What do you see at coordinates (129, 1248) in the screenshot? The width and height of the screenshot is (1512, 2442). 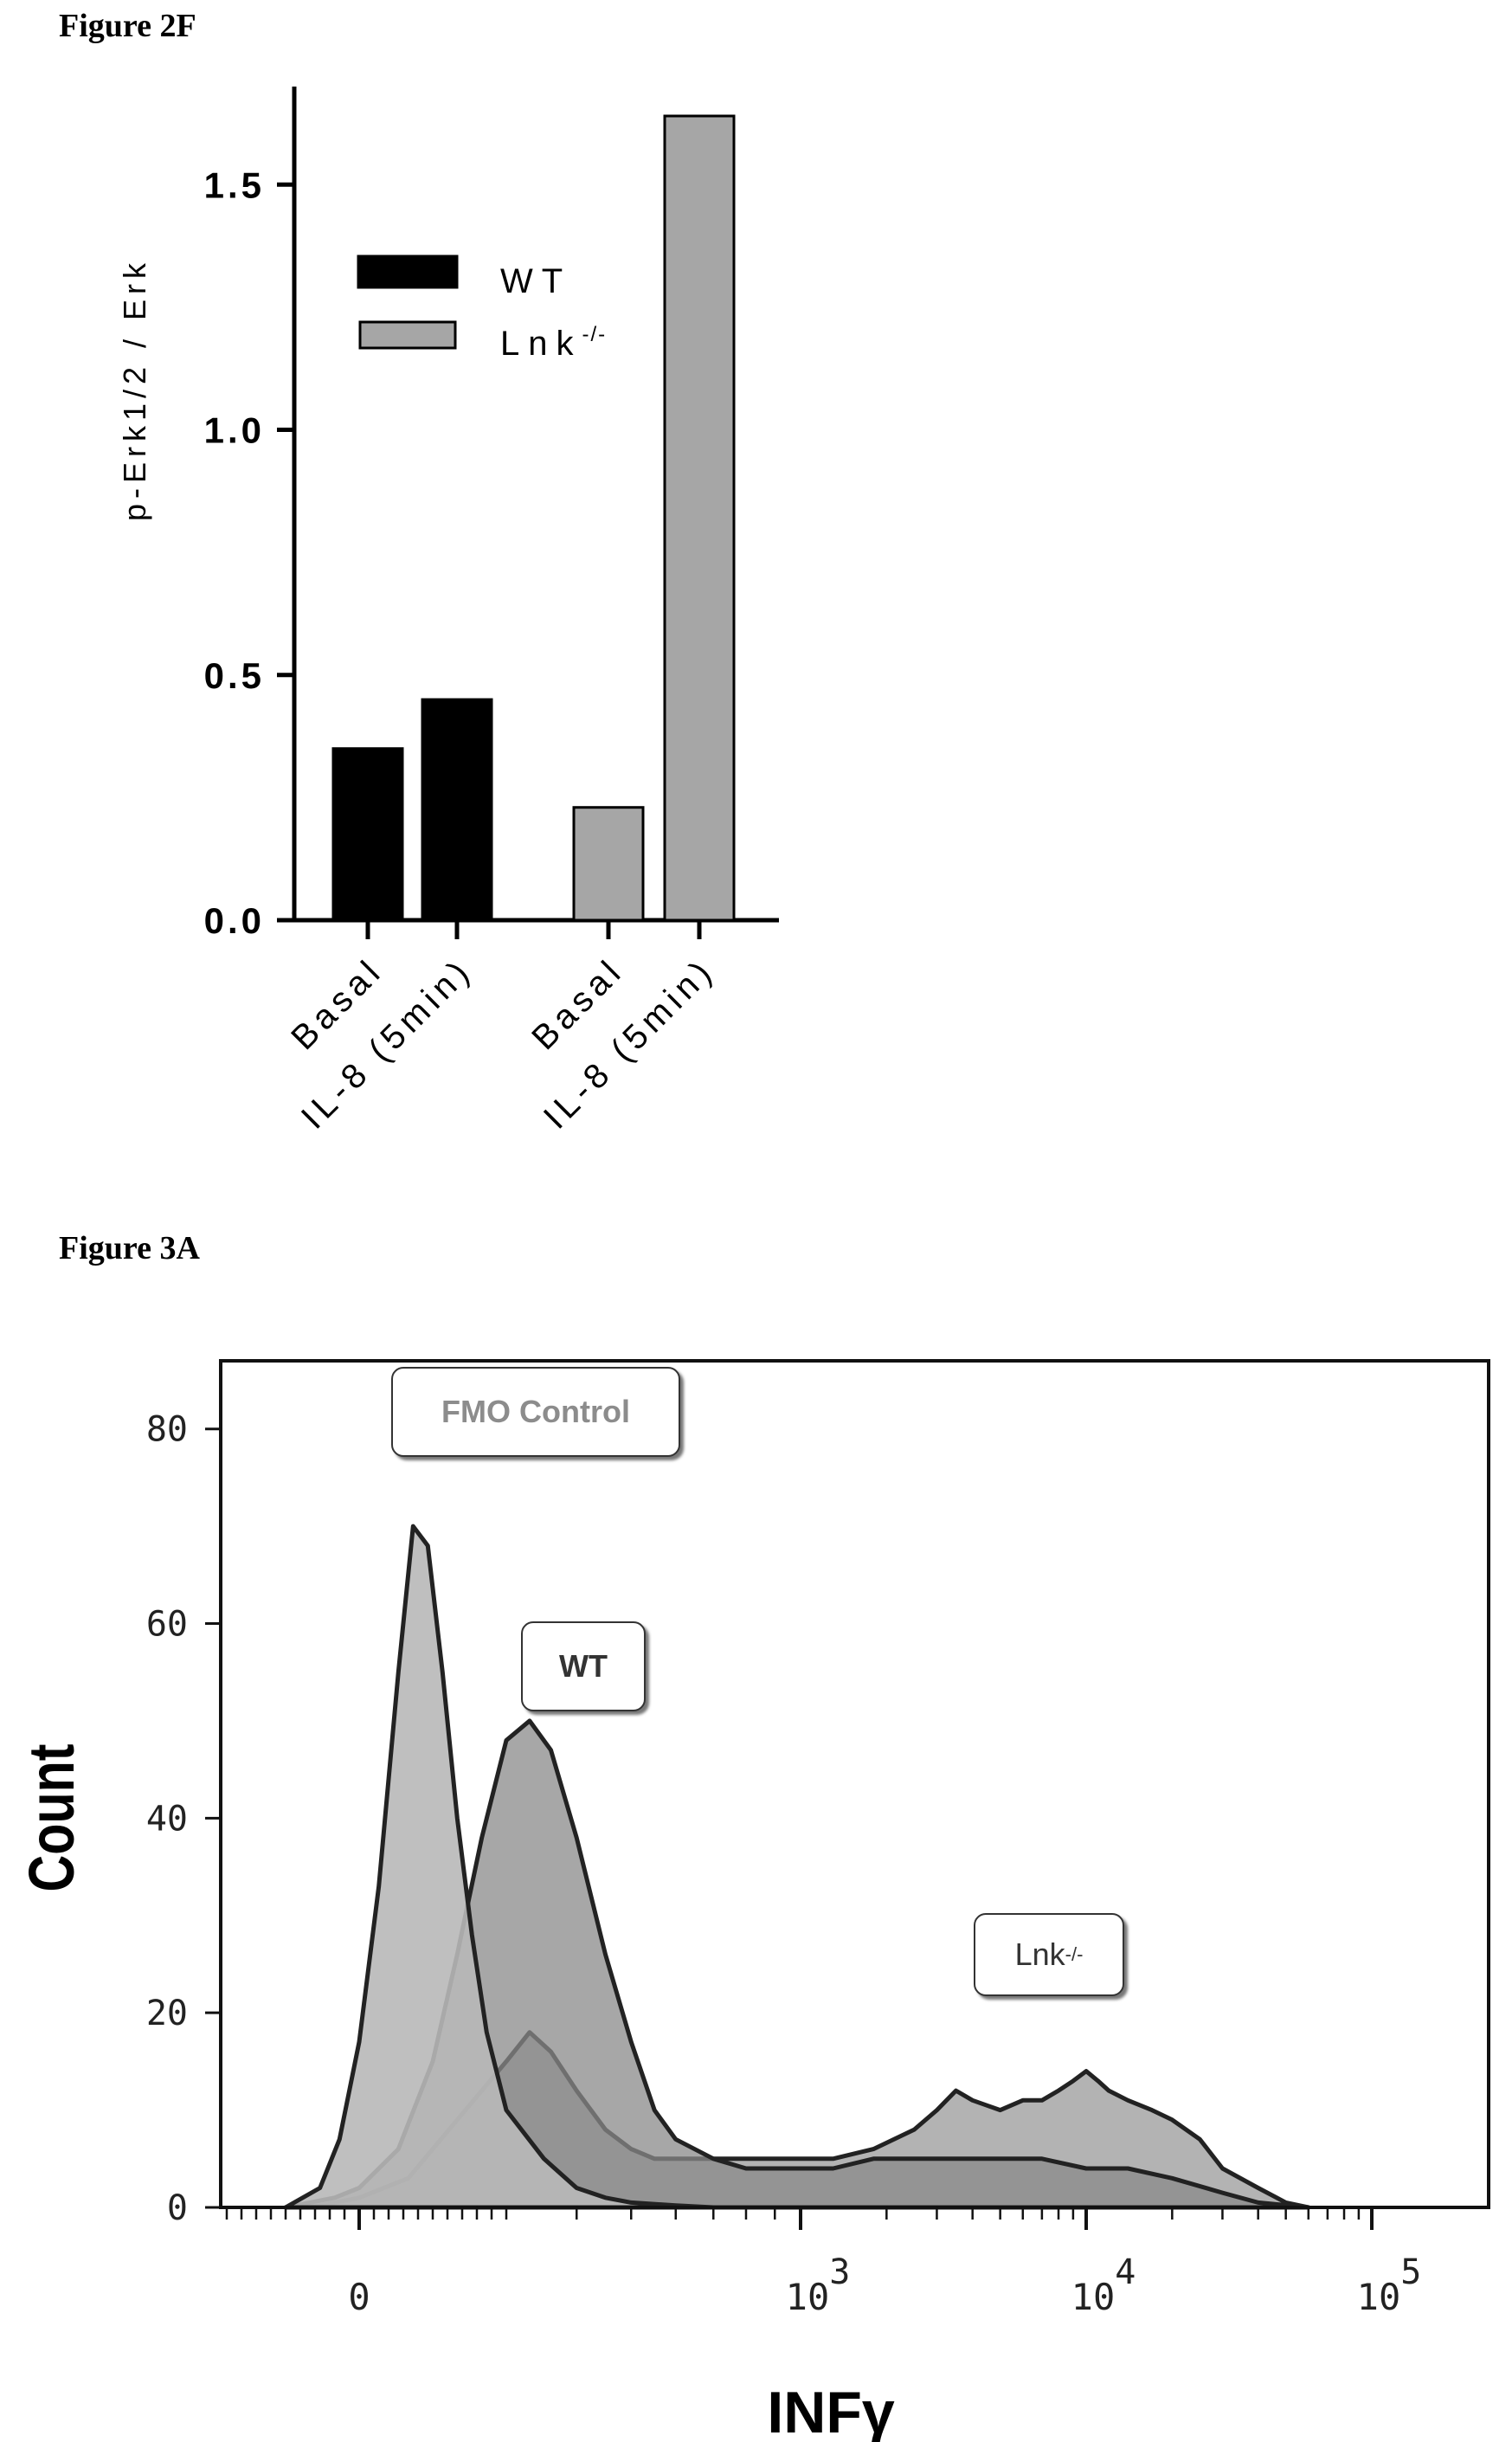 I see `figure-3a-title: Figure 3A` at bounding box center [129, 1248].